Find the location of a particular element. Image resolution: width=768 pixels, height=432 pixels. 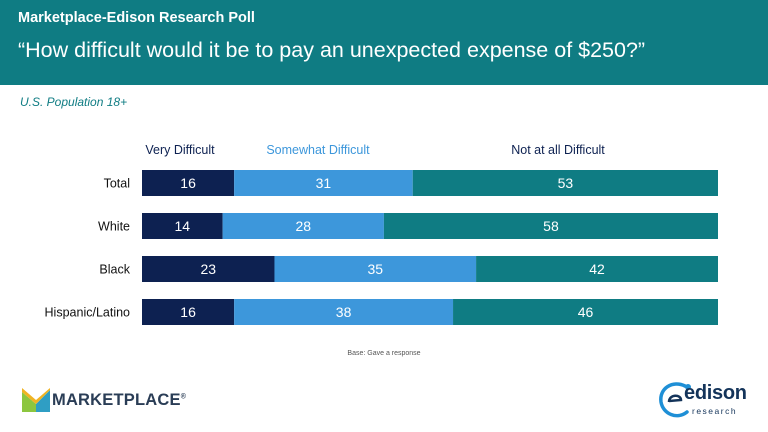

edison-research-logo: edison research is located at coordinates (705, 401).